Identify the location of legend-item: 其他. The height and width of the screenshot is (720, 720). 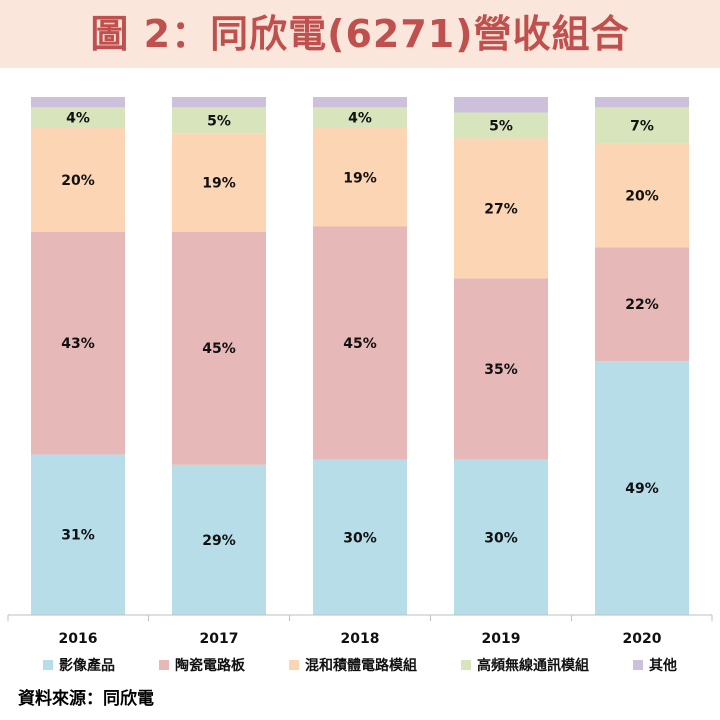
(655, 665).